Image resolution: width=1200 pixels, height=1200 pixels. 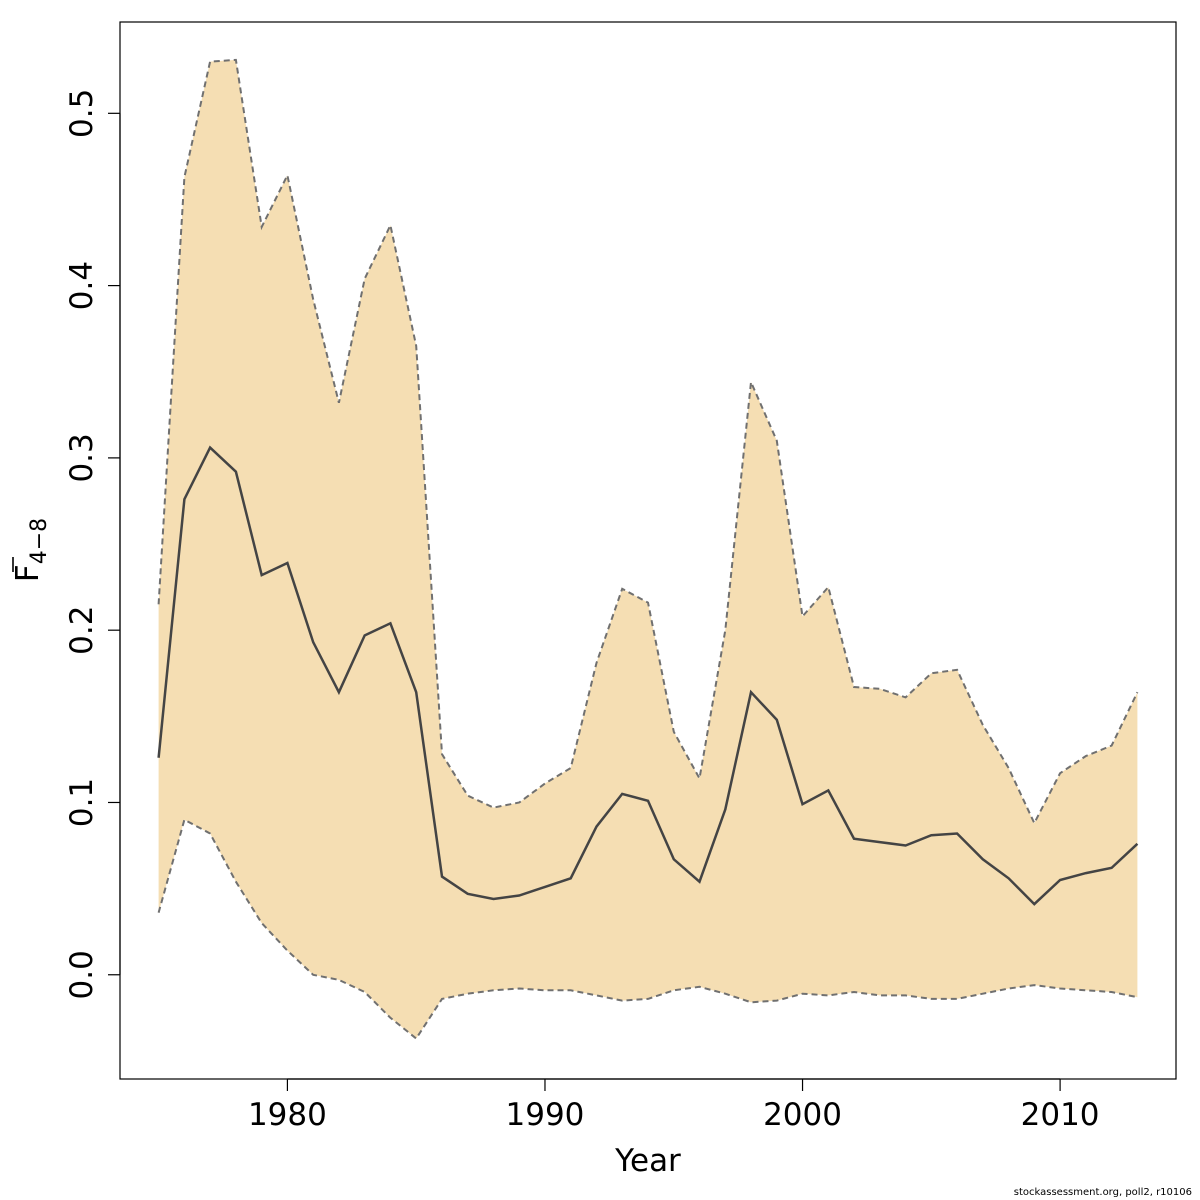 What do you see at coordinates (545, 1115) in the screenshot?
I see `x-tick-label: 1990` at bounding box center [545, 1115].